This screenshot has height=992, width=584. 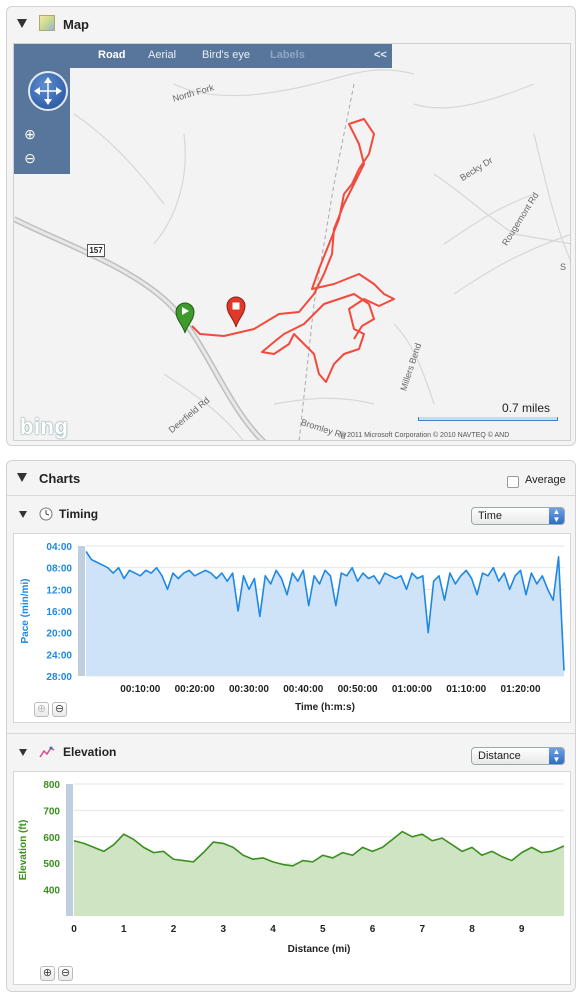 I want to click on x-tick-label: 00:20:00, so click(x=195, y=689).